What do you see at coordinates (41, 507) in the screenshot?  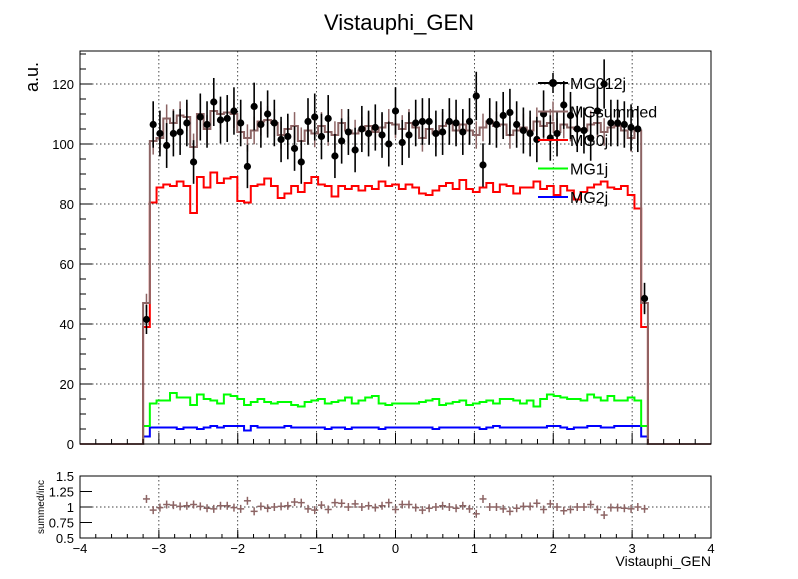 I see `ratio-y-axis-label: summed/inc` at bounding box center [41, 507].